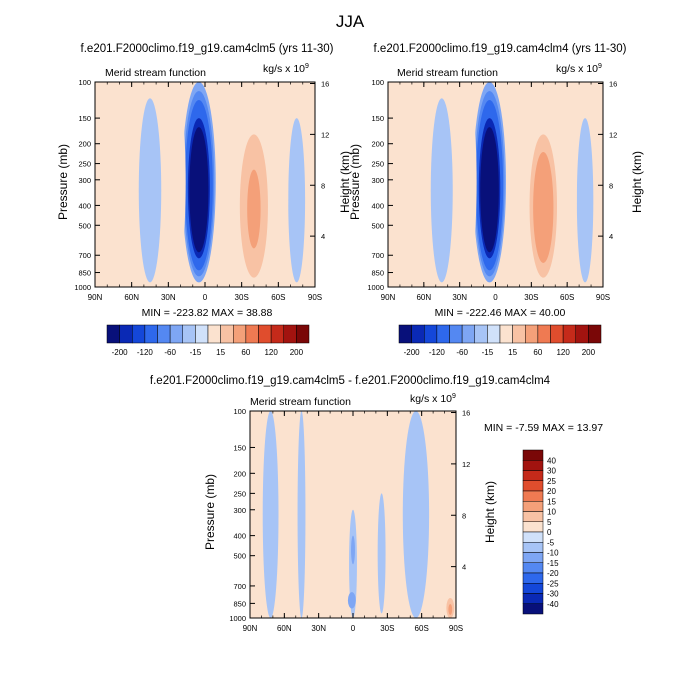 Image resolution: width=700 pixels, height=700 pixels. Describe the element at coordinates (553, 553) in the screenshot. I see `colorbar-label: -10` at that location.